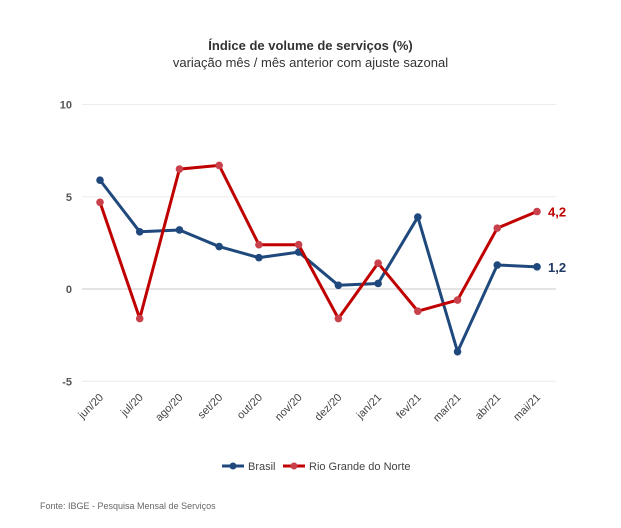 The height and width of the screenshot is (528, 621). Describe the element at coordinates (262, 467) in the screenshot. I see `legend-label: Brasil` at that location.